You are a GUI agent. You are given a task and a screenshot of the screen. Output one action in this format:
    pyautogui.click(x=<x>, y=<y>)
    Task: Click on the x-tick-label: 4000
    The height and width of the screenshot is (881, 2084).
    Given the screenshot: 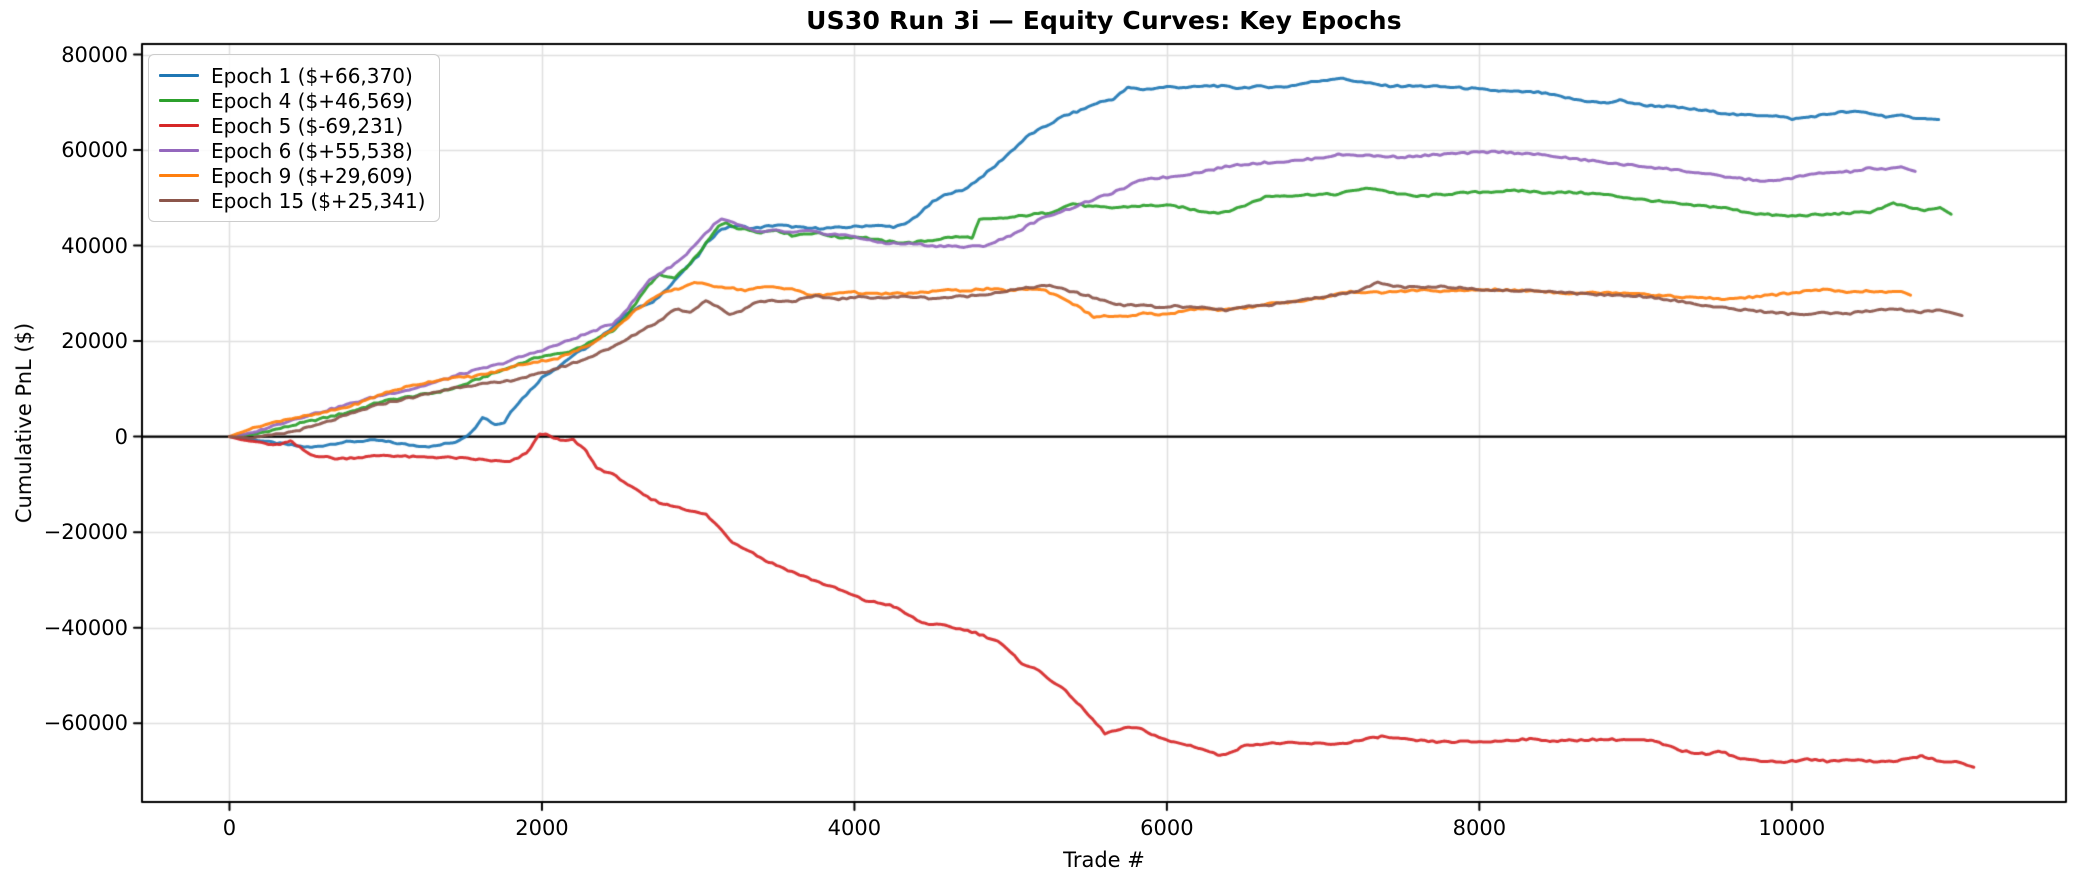 What is the action you would take?
    pyautogui.click(x=854, y=828)
    